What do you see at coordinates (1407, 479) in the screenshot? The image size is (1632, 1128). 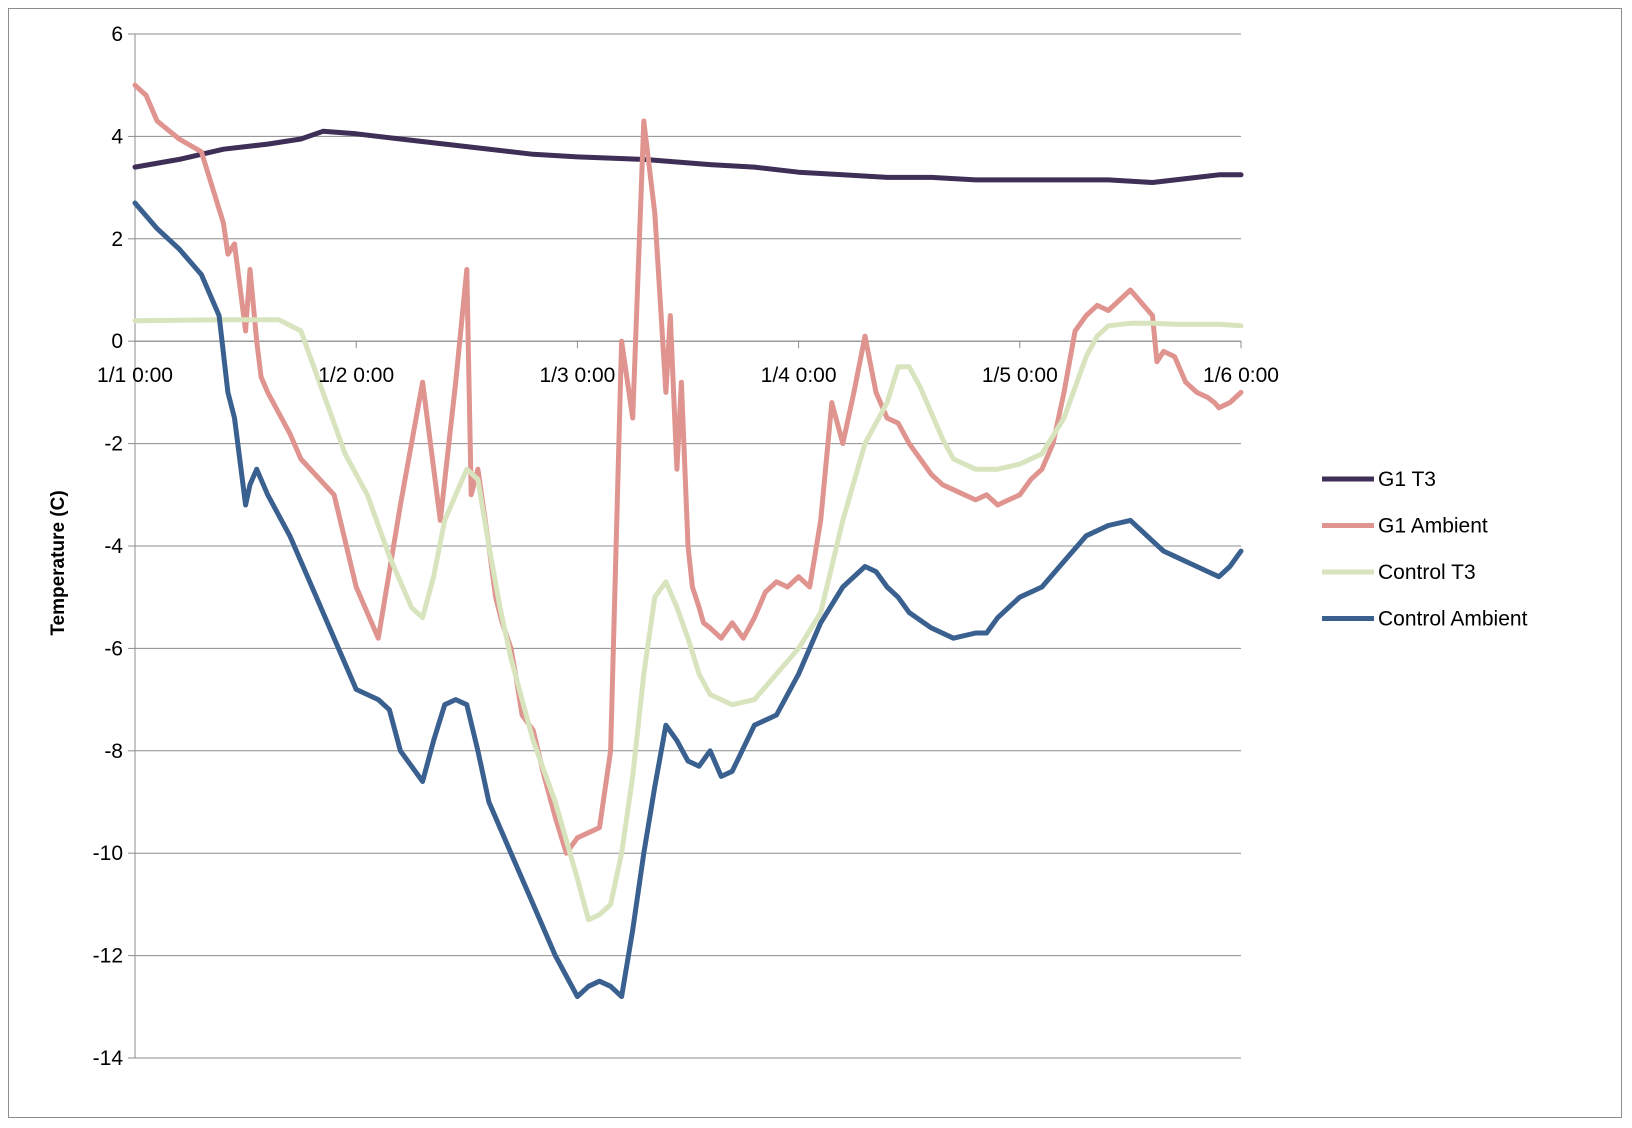 I see `legend-label: G1 T3` at bounding box center [1407, 479].